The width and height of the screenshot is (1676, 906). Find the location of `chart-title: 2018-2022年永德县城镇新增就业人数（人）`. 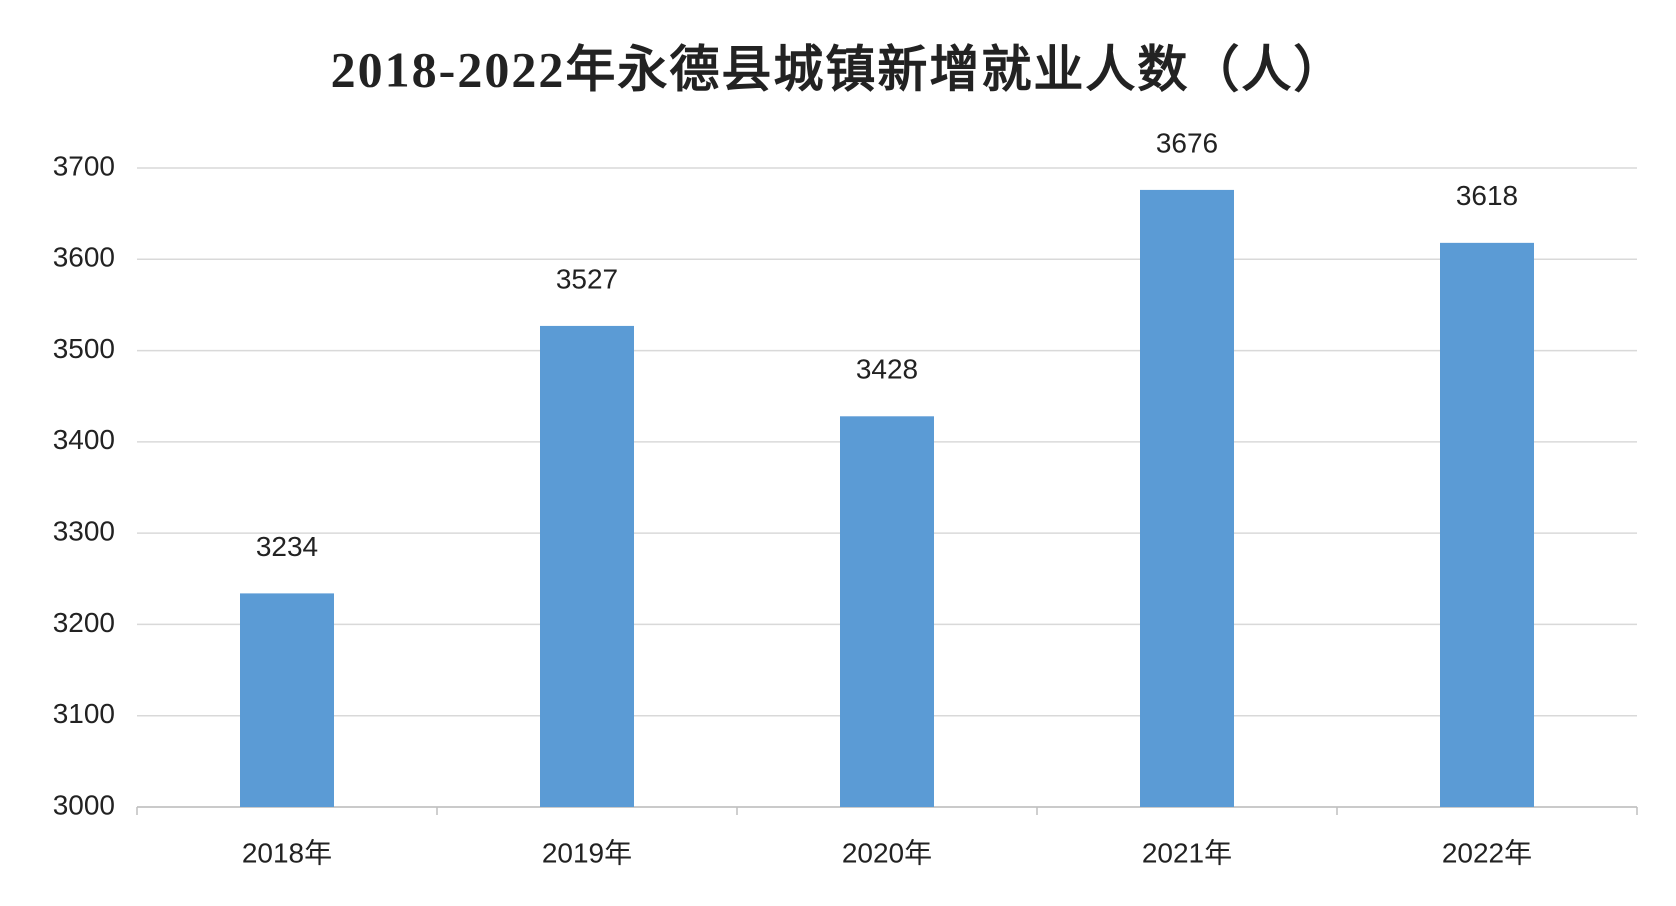

chart-title: 2018-2022年永德县城镇新增就业人数（人） is located at coordinates (838, 69).